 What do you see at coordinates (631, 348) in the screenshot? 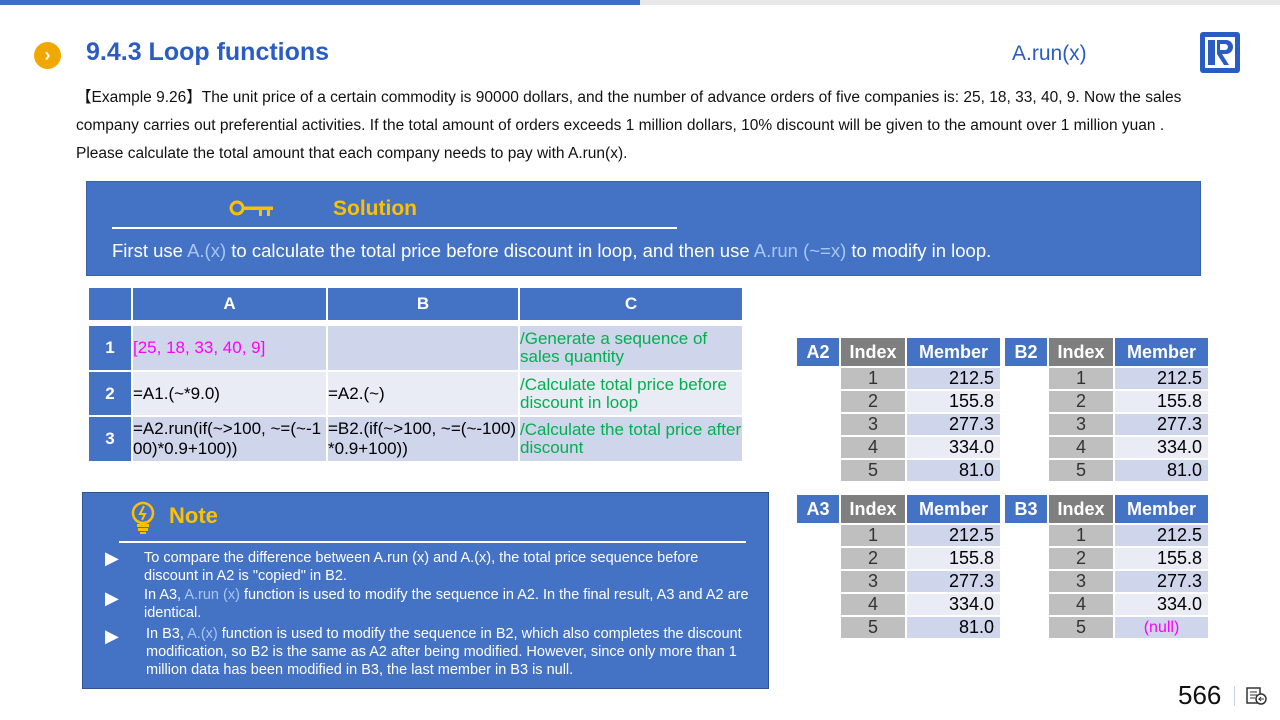
I see `cell-c1: /Generate a sequence of sales quantity` at bounding box center [631, 348].